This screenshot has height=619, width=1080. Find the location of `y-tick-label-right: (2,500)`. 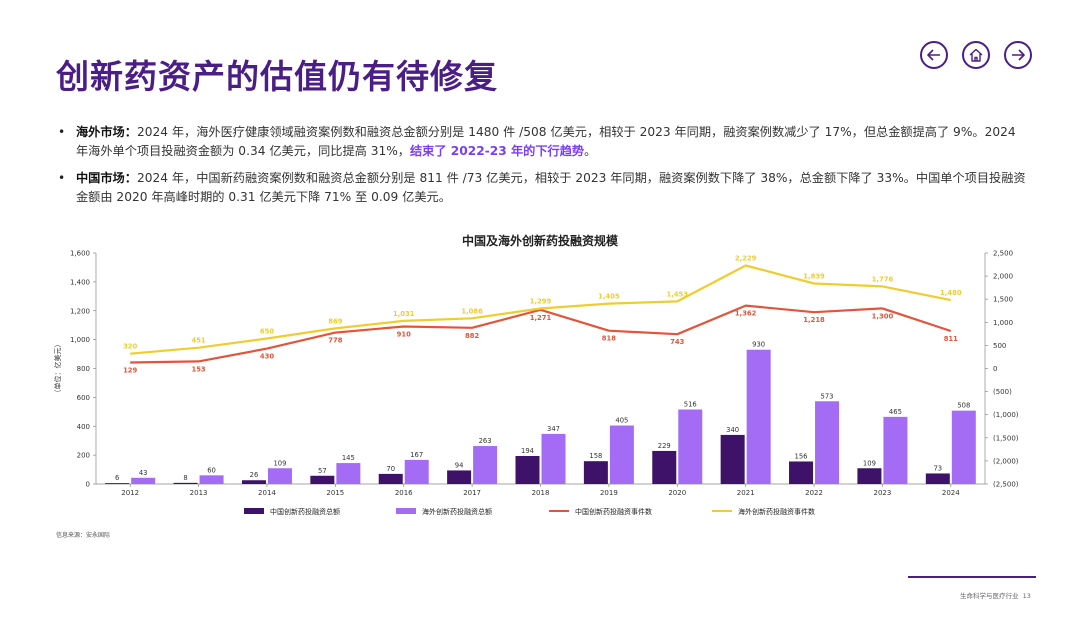

y-tick-label-right: (2,500) is located at coordinates (1006, 485).